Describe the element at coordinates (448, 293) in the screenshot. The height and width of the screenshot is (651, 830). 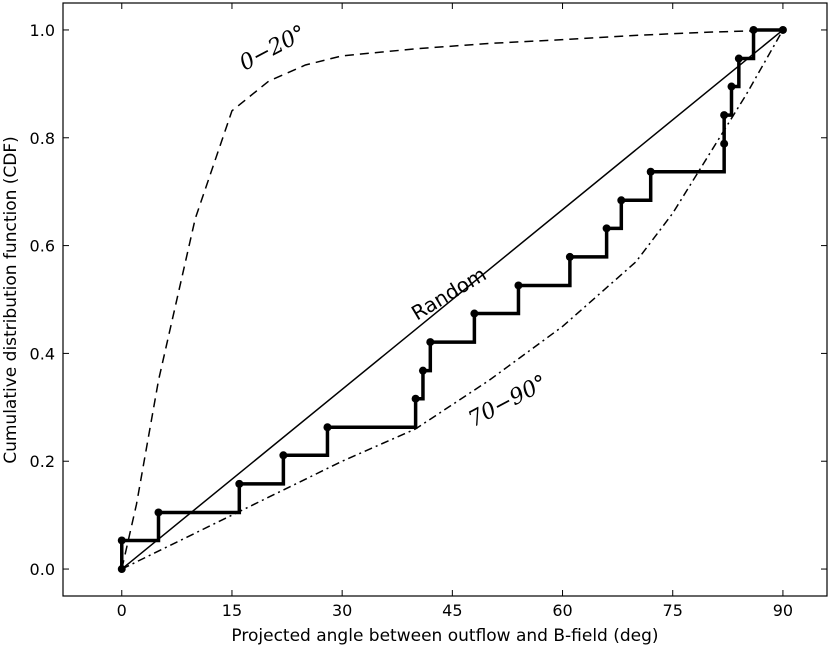
I see `annotation-label: Random` at that location.